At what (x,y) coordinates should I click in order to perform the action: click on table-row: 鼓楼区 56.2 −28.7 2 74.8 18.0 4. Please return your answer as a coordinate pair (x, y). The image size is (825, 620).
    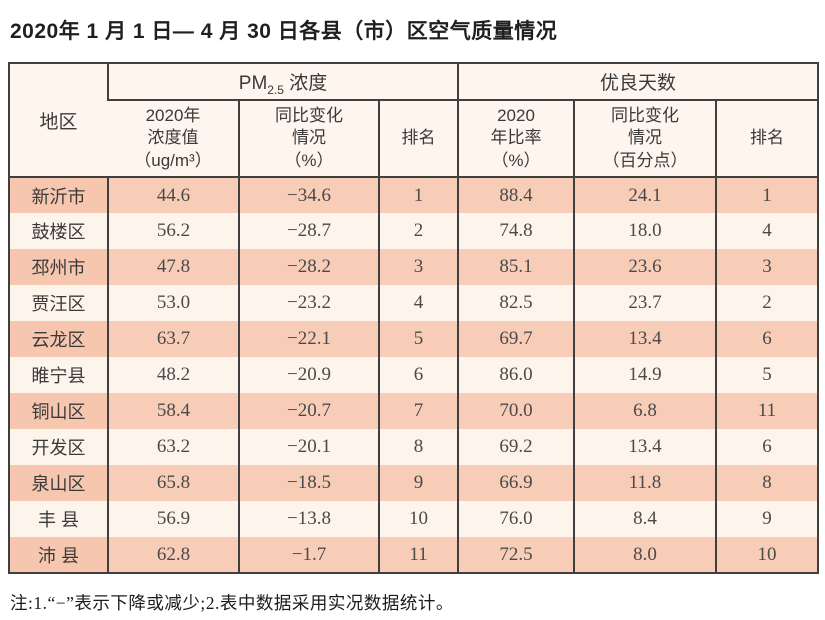
    Looking at the image, I should click on (414, 231).